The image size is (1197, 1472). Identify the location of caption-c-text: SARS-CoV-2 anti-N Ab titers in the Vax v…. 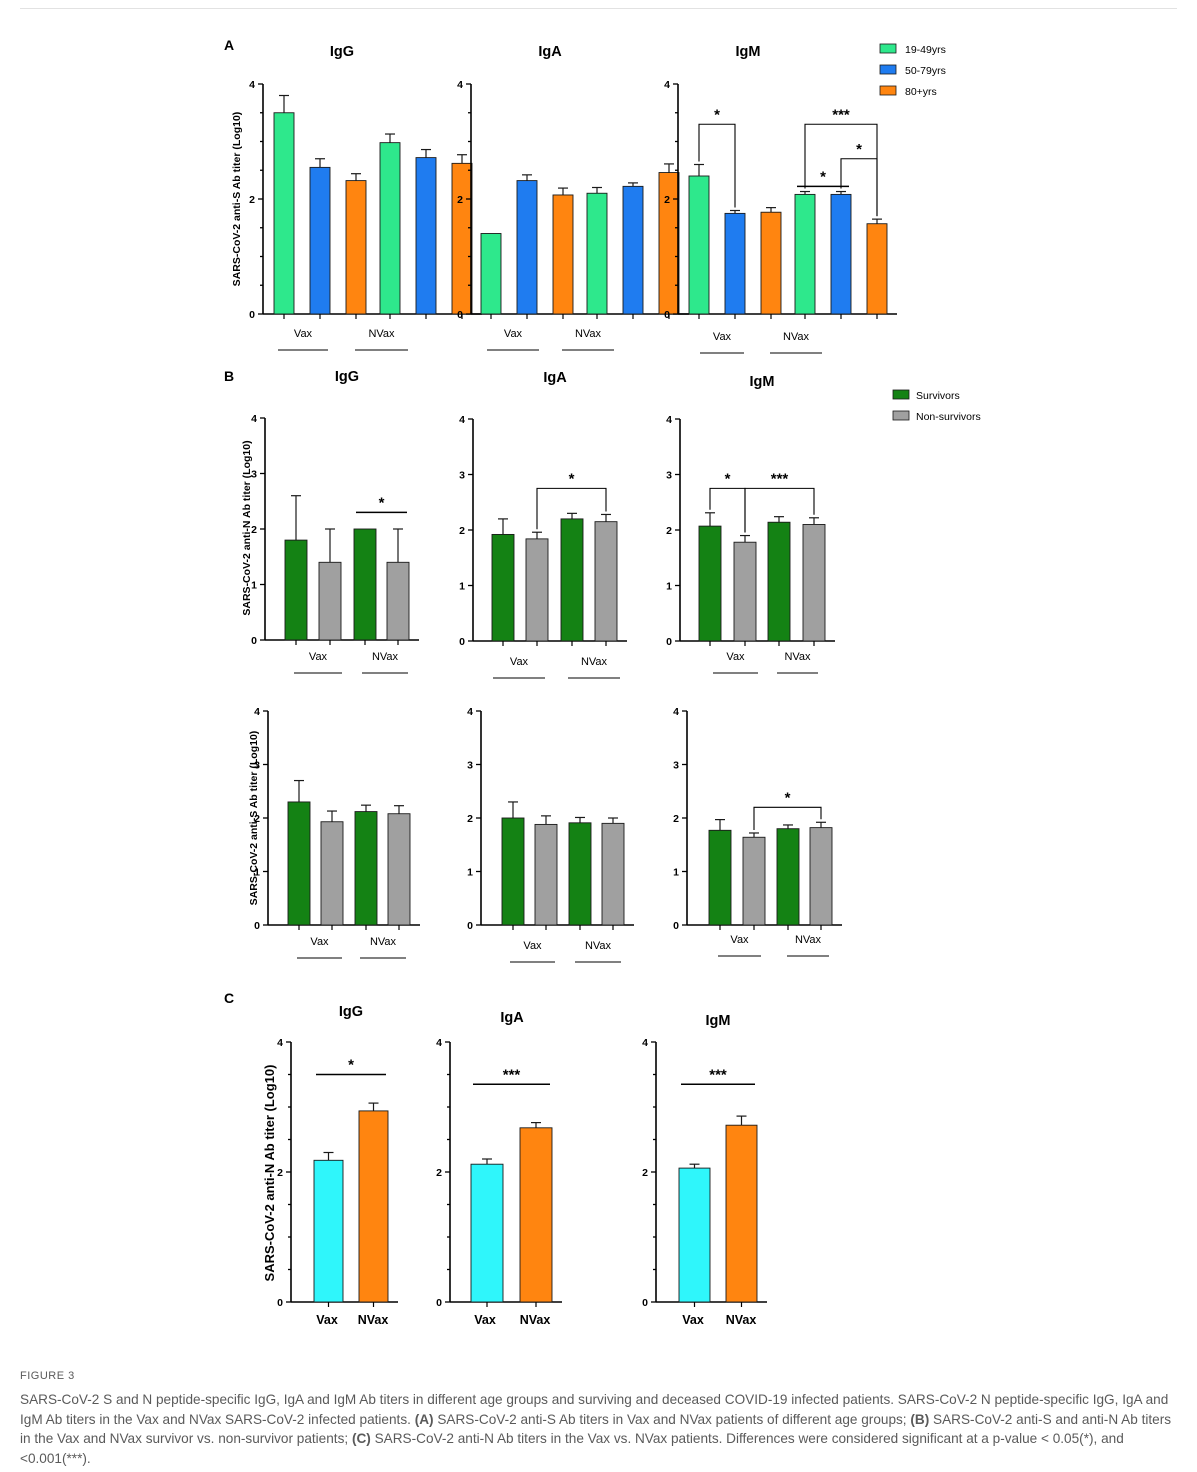
(572, 1448).